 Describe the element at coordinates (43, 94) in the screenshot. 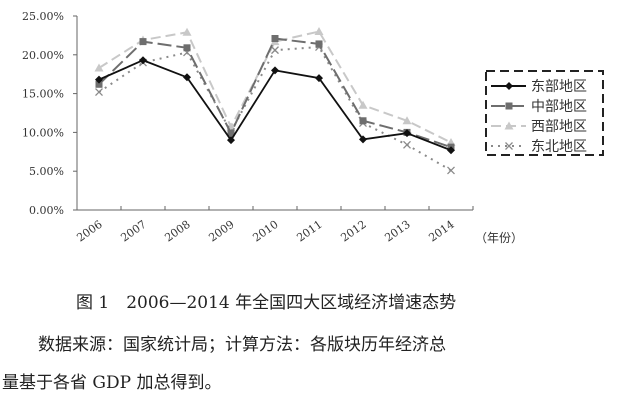

I see `y-tick-label: 15.00%` at that location.